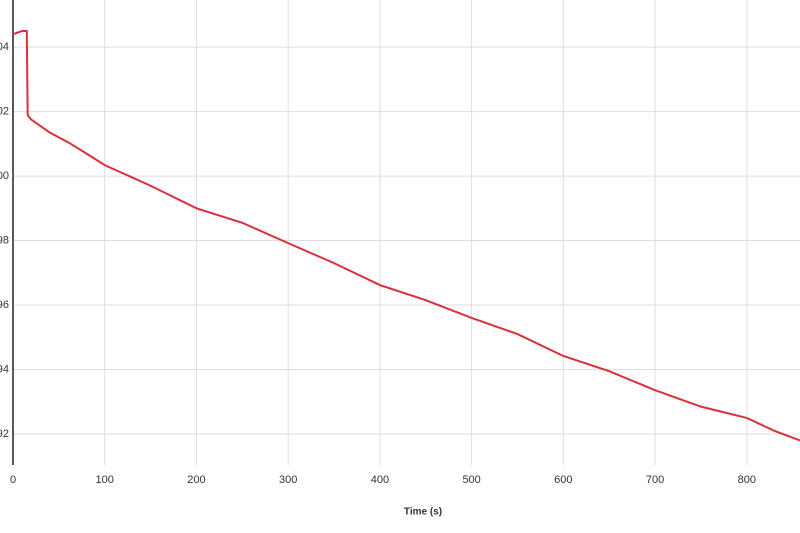  Describe the element at coordinates (4, 47) in the screenshot. I see `y-tick-label: 104` at that location.